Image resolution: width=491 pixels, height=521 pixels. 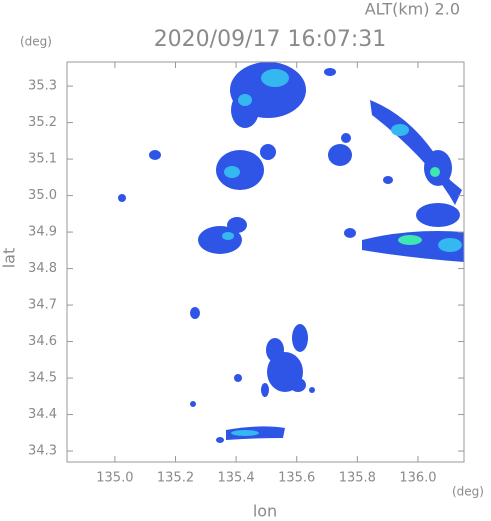 I want to click on y-tick-label: 35.1, so click(x=42, y=159).